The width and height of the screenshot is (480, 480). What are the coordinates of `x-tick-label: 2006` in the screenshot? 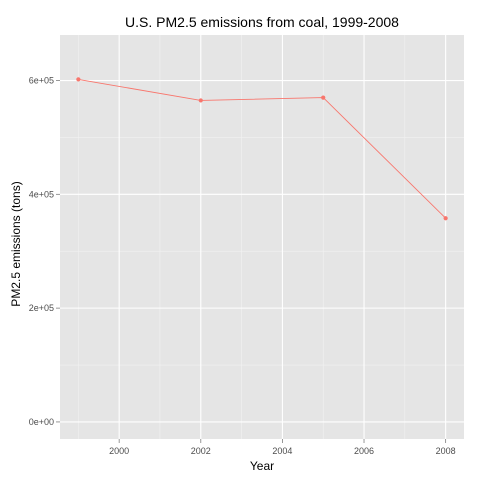 It's located at (364, 451).